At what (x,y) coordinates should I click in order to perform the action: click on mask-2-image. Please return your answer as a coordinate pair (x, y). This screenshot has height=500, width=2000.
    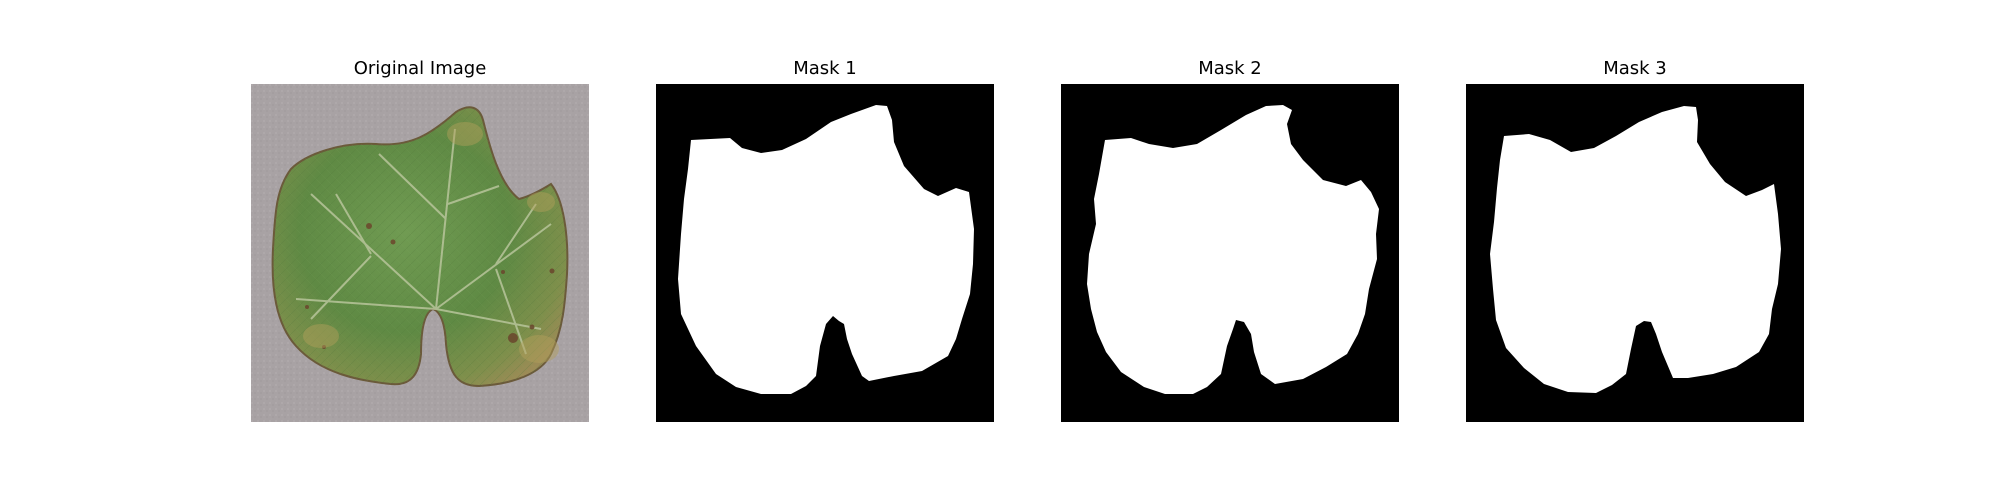
    Looking at the image, I should click on (1230, 253).